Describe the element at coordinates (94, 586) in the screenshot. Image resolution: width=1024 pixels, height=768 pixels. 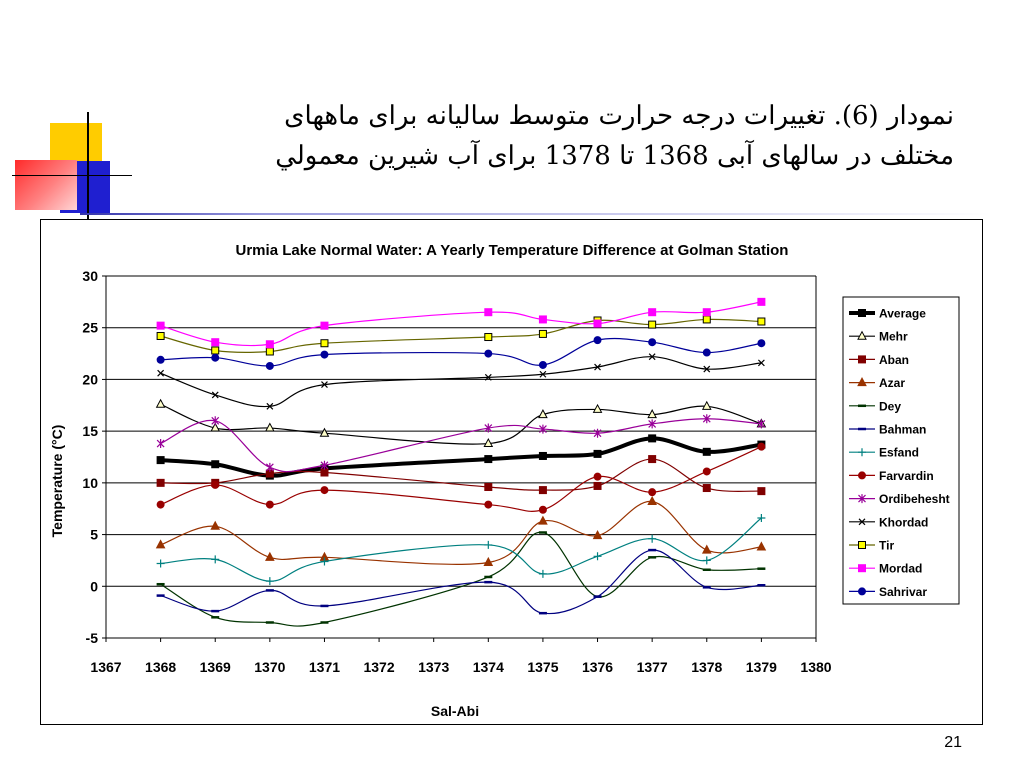
I see `y-tick-label: 0` at that location.